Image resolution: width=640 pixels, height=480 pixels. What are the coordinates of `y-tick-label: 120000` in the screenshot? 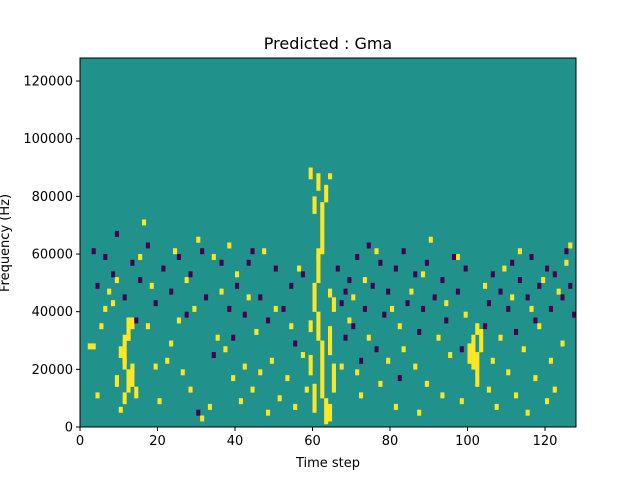 It's located at (48, 82).